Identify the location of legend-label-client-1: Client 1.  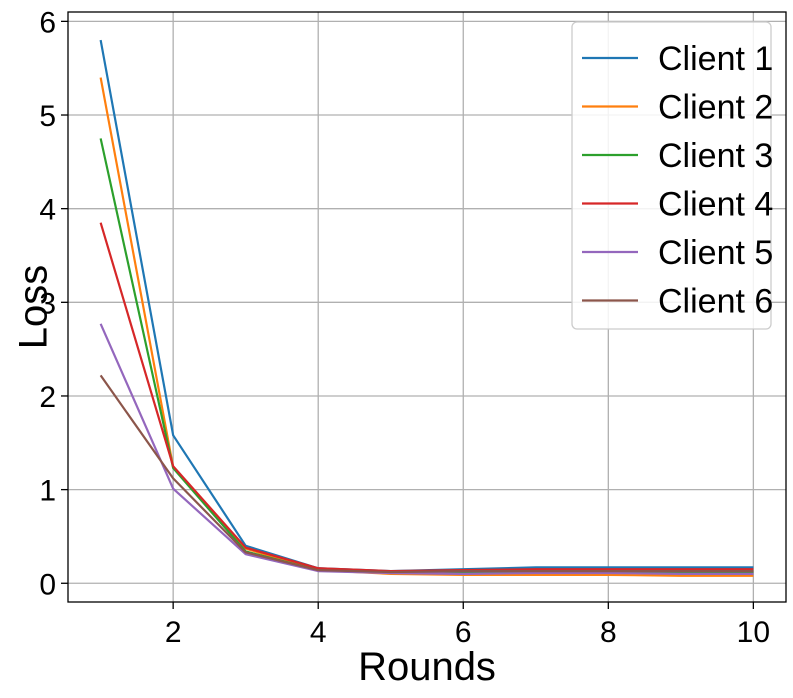
(715, 59).